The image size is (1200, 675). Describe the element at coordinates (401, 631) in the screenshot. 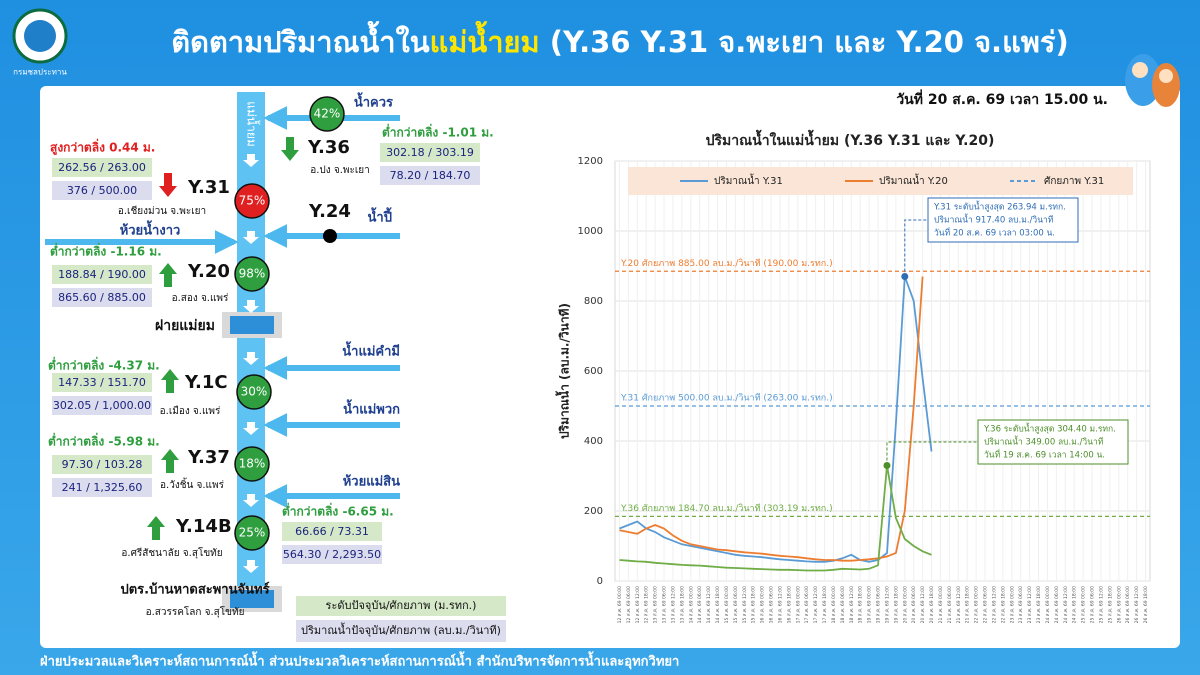

I see `legend-flow-box` at that location.